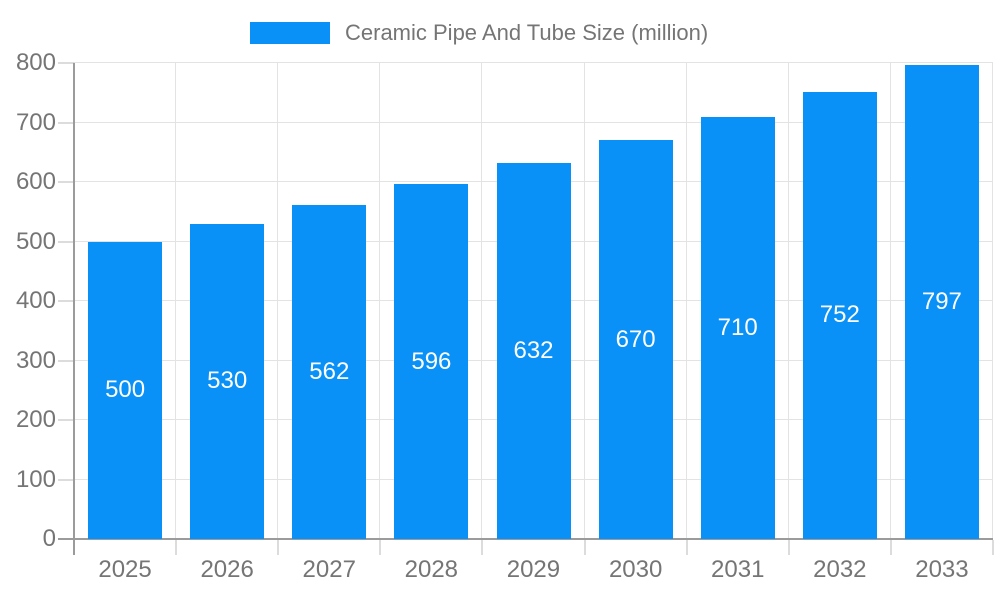 The image size is (1000, 600). I want to click on x-axis-tick-label: 2026, so click(227, 569).